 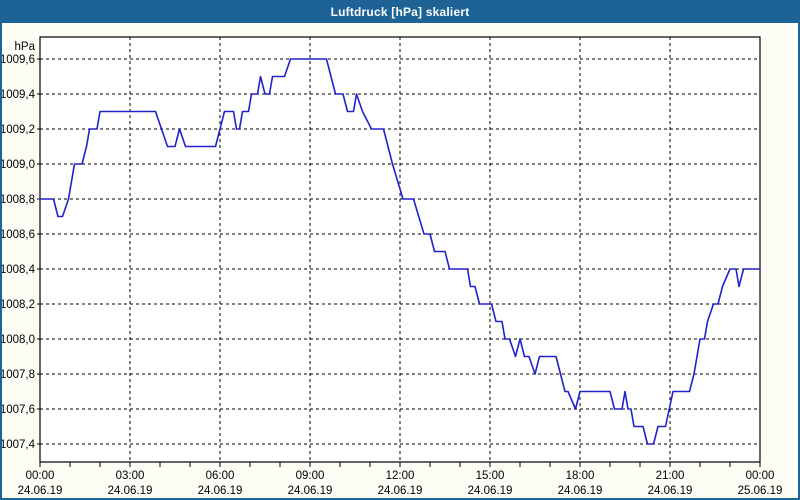 I want to click on y-axis-label: 1009,4, so click(x=19, y=95).